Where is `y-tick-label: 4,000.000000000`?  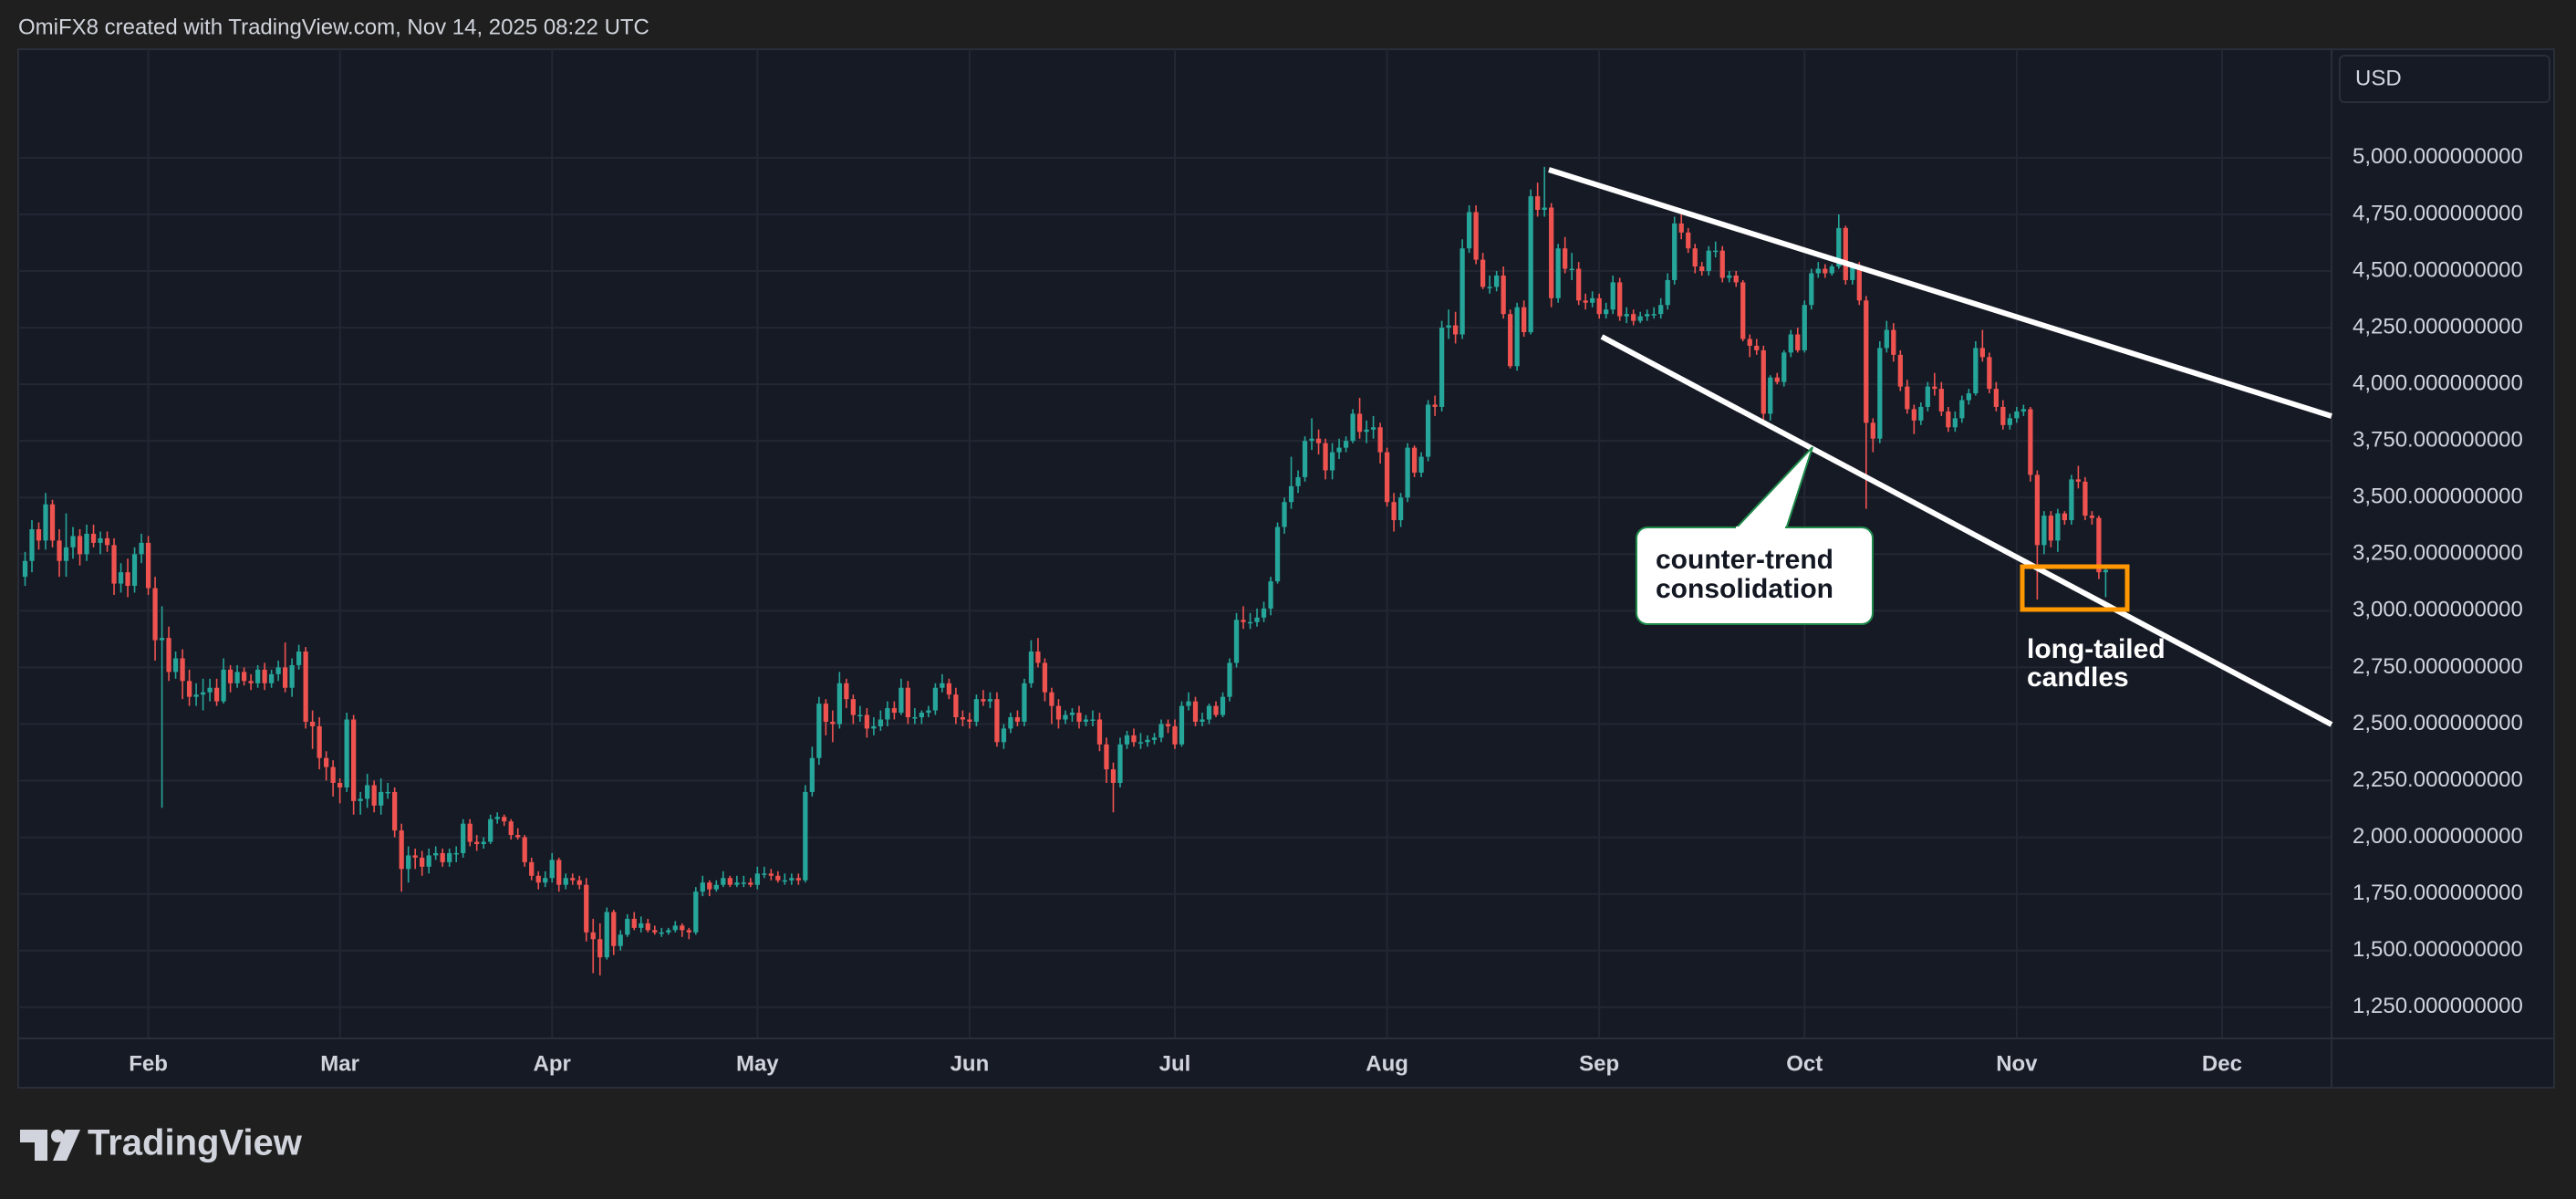 y-tick-label: 4,000.000000000 is located at coordinates (2438, 382).